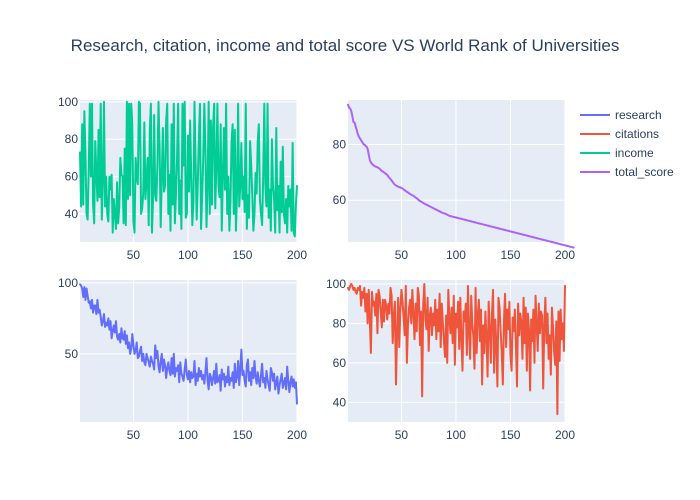 Image resolution: width=700 pixels, height=500 pixels. What do you see at coordinates (644, 172) in the screenshot?
I see `legend-label: total_score` at bounding box center [644, 172].